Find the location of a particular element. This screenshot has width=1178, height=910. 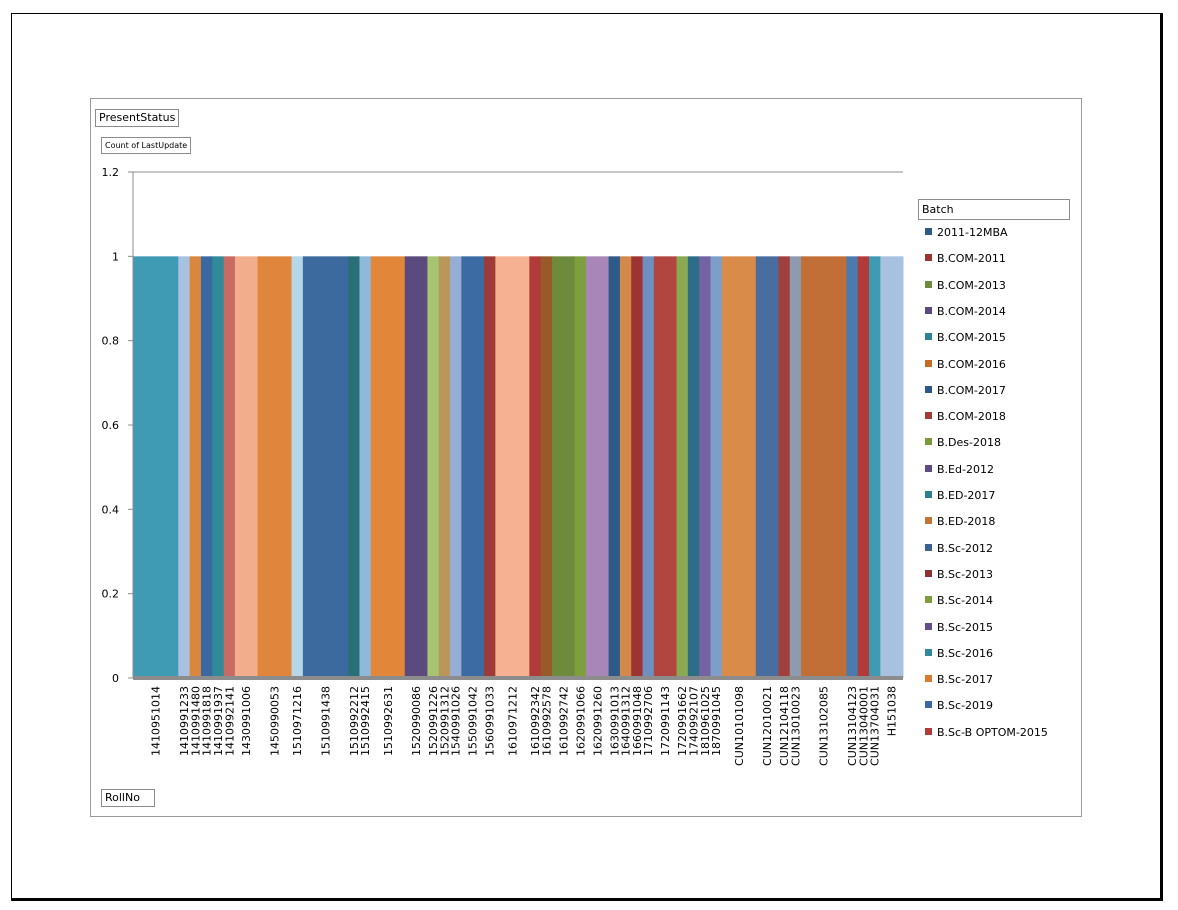

legend-item: B.Sc-B OPTOM-2015 is located at coordinates (986, 733).